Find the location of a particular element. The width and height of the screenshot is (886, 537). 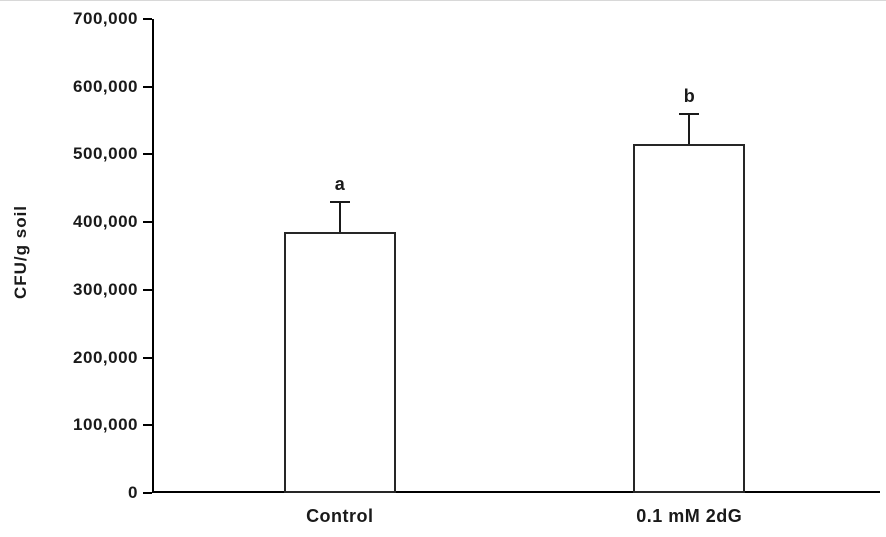

y-axis-title: CFU/g soil is located at coordinates (20, 252).